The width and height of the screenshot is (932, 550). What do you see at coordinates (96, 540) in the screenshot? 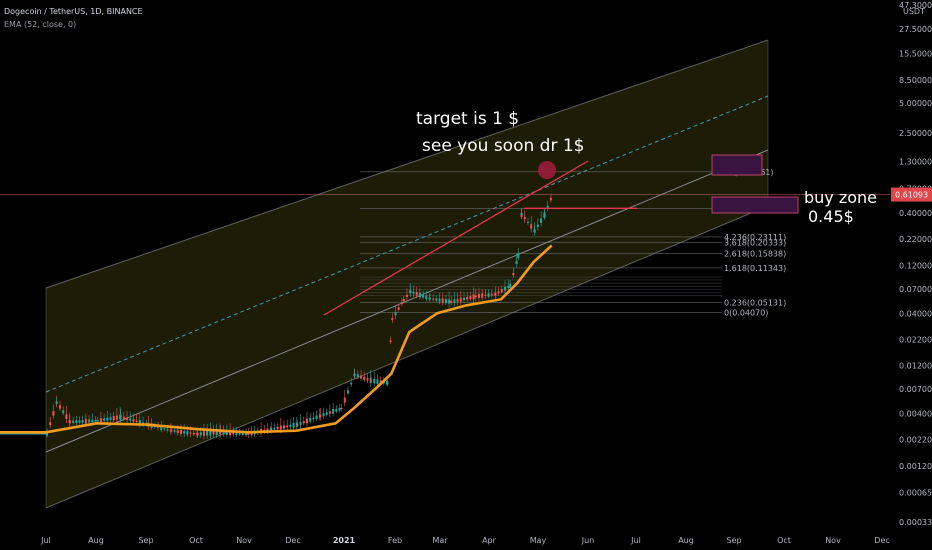
I see `time-axis-tick: Aug` at bounding box center [96, 540].